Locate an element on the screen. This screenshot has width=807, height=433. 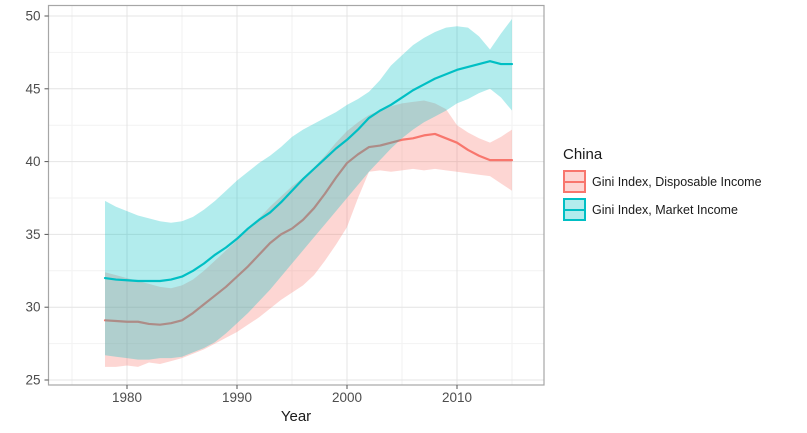
legend-key-swatch-disposable is located at coordinates (574, 181).